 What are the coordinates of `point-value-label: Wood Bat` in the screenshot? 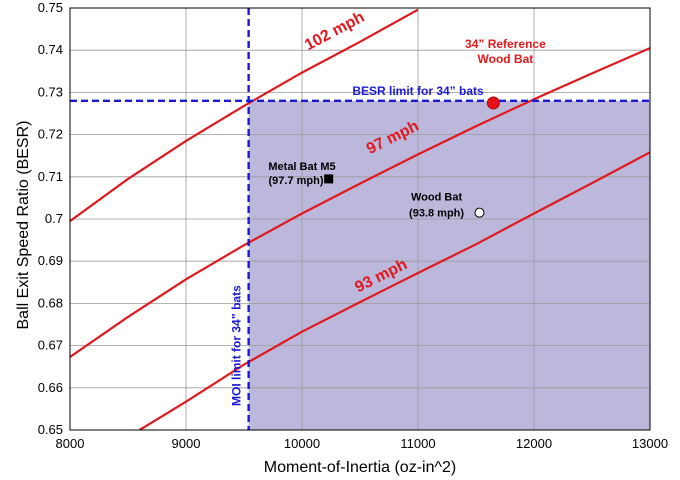 It's located at (506, 59).